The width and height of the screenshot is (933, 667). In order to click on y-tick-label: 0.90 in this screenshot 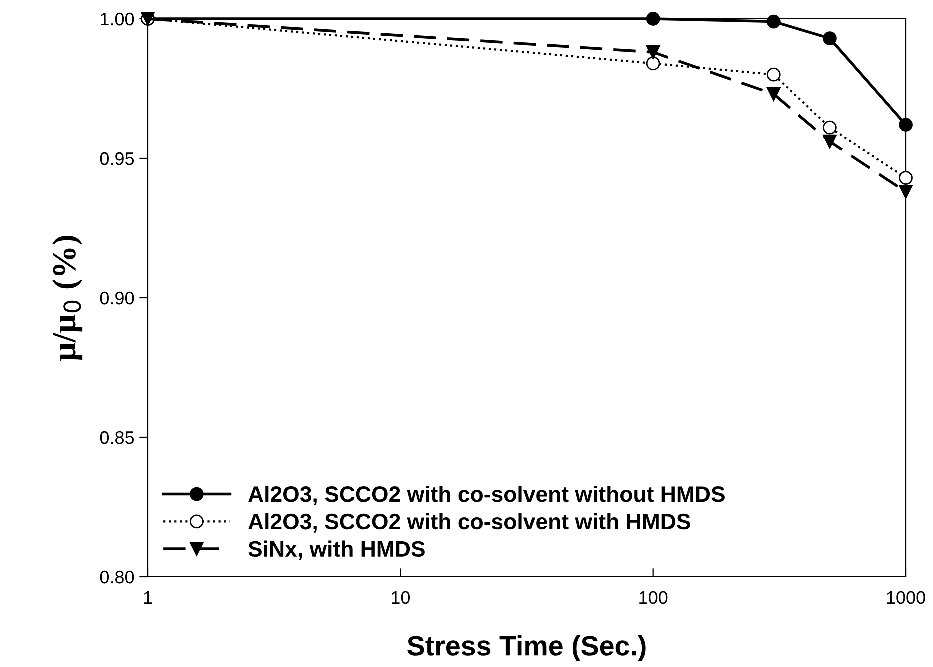, I will do `click(117, 298)`.